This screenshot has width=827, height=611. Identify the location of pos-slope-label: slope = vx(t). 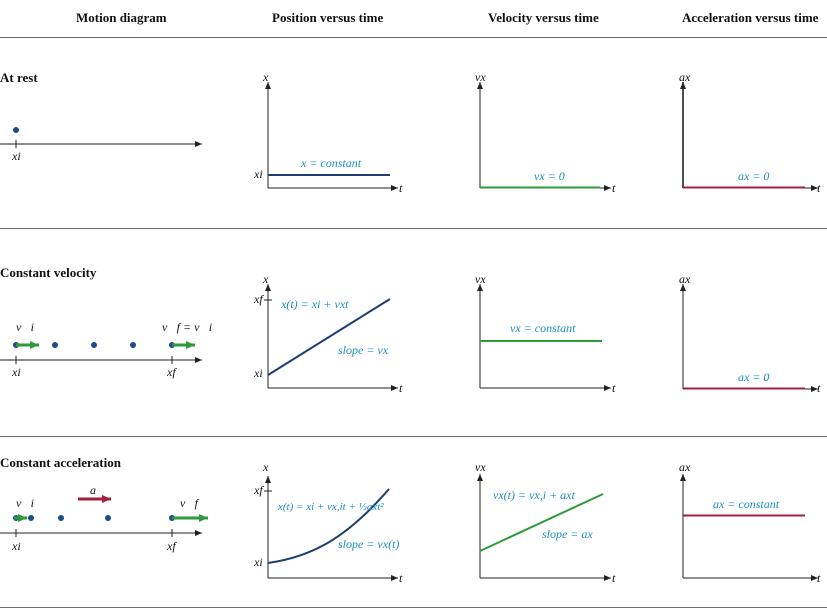
(369, 544).